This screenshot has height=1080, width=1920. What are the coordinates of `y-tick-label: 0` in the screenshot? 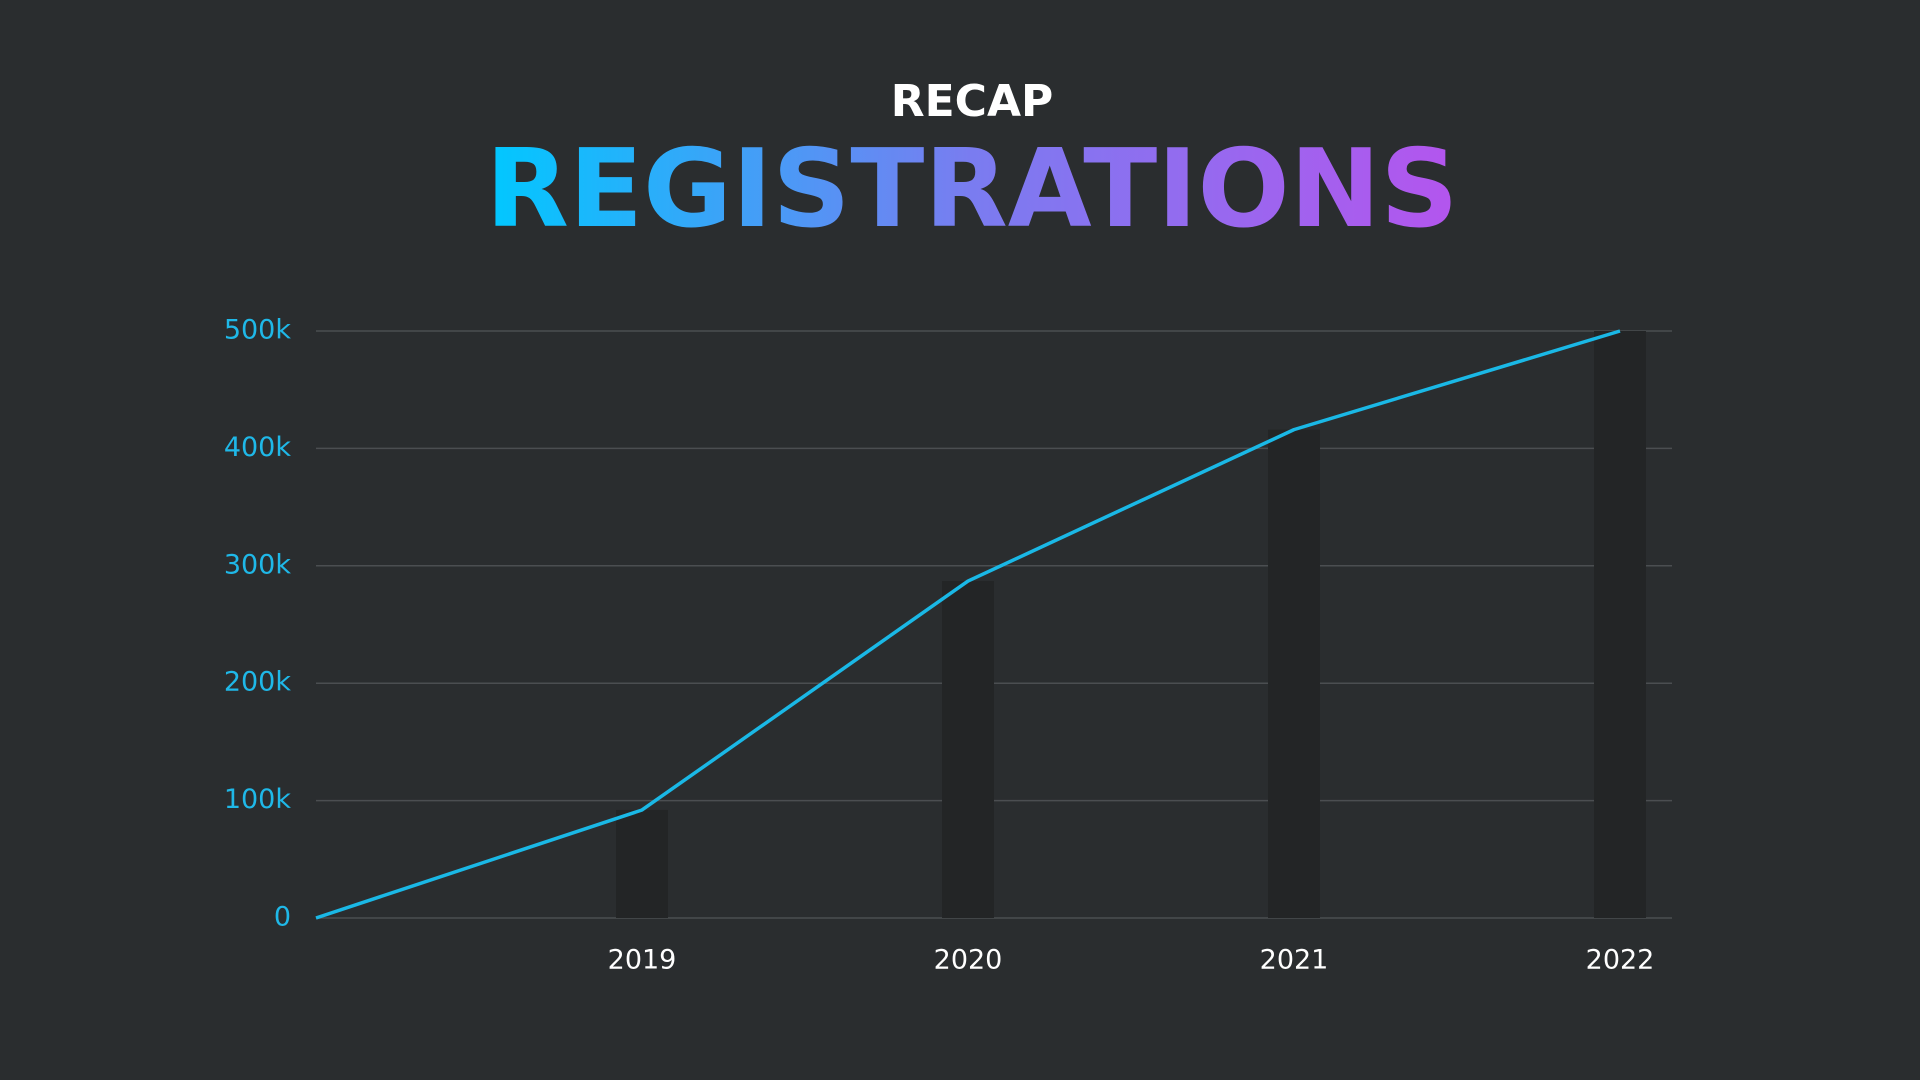 It's located at (282, 917).